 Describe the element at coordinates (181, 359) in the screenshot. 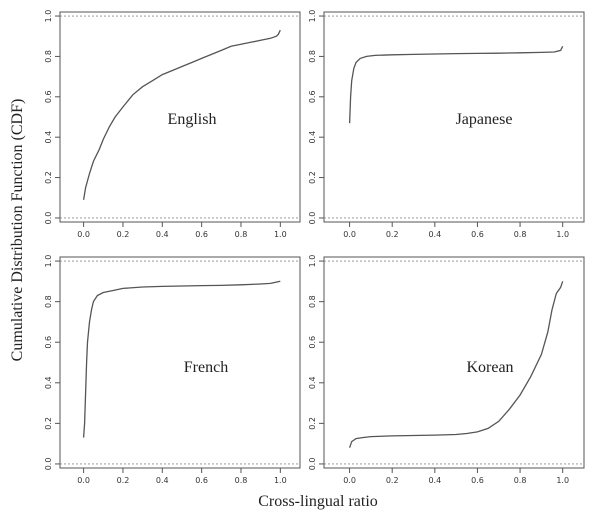

I see `cdf-line-french` at that location.